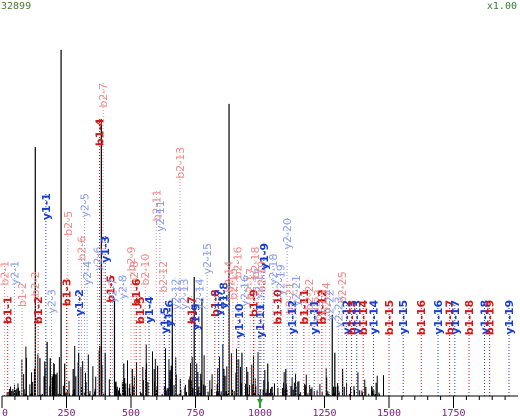  What do you see at coordinates (103, 95) in the screenshot?
I see `ion-label: b2-7` at bounding box center [103, 95].